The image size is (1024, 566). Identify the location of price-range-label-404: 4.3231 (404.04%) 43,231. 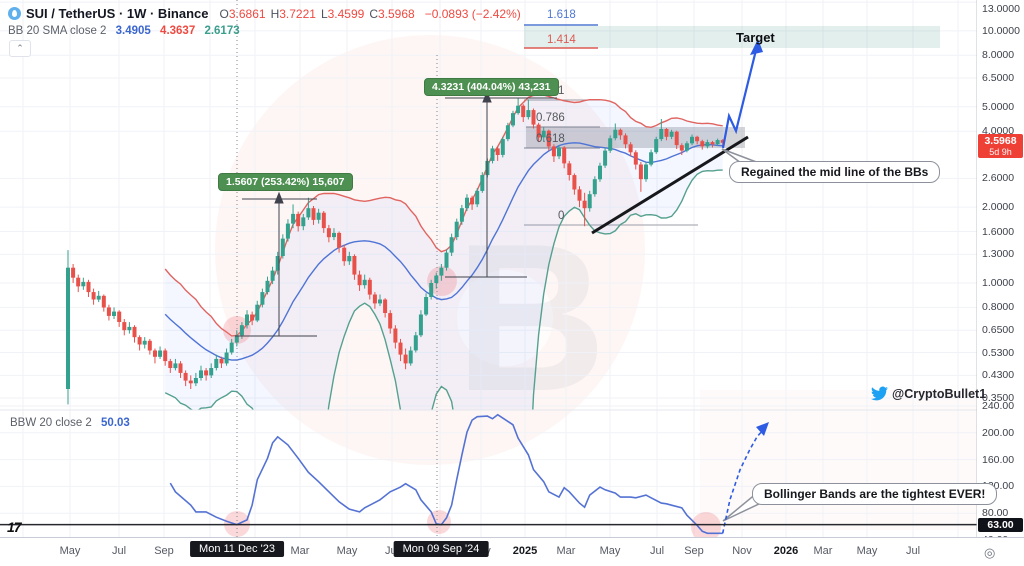
(491, 87).